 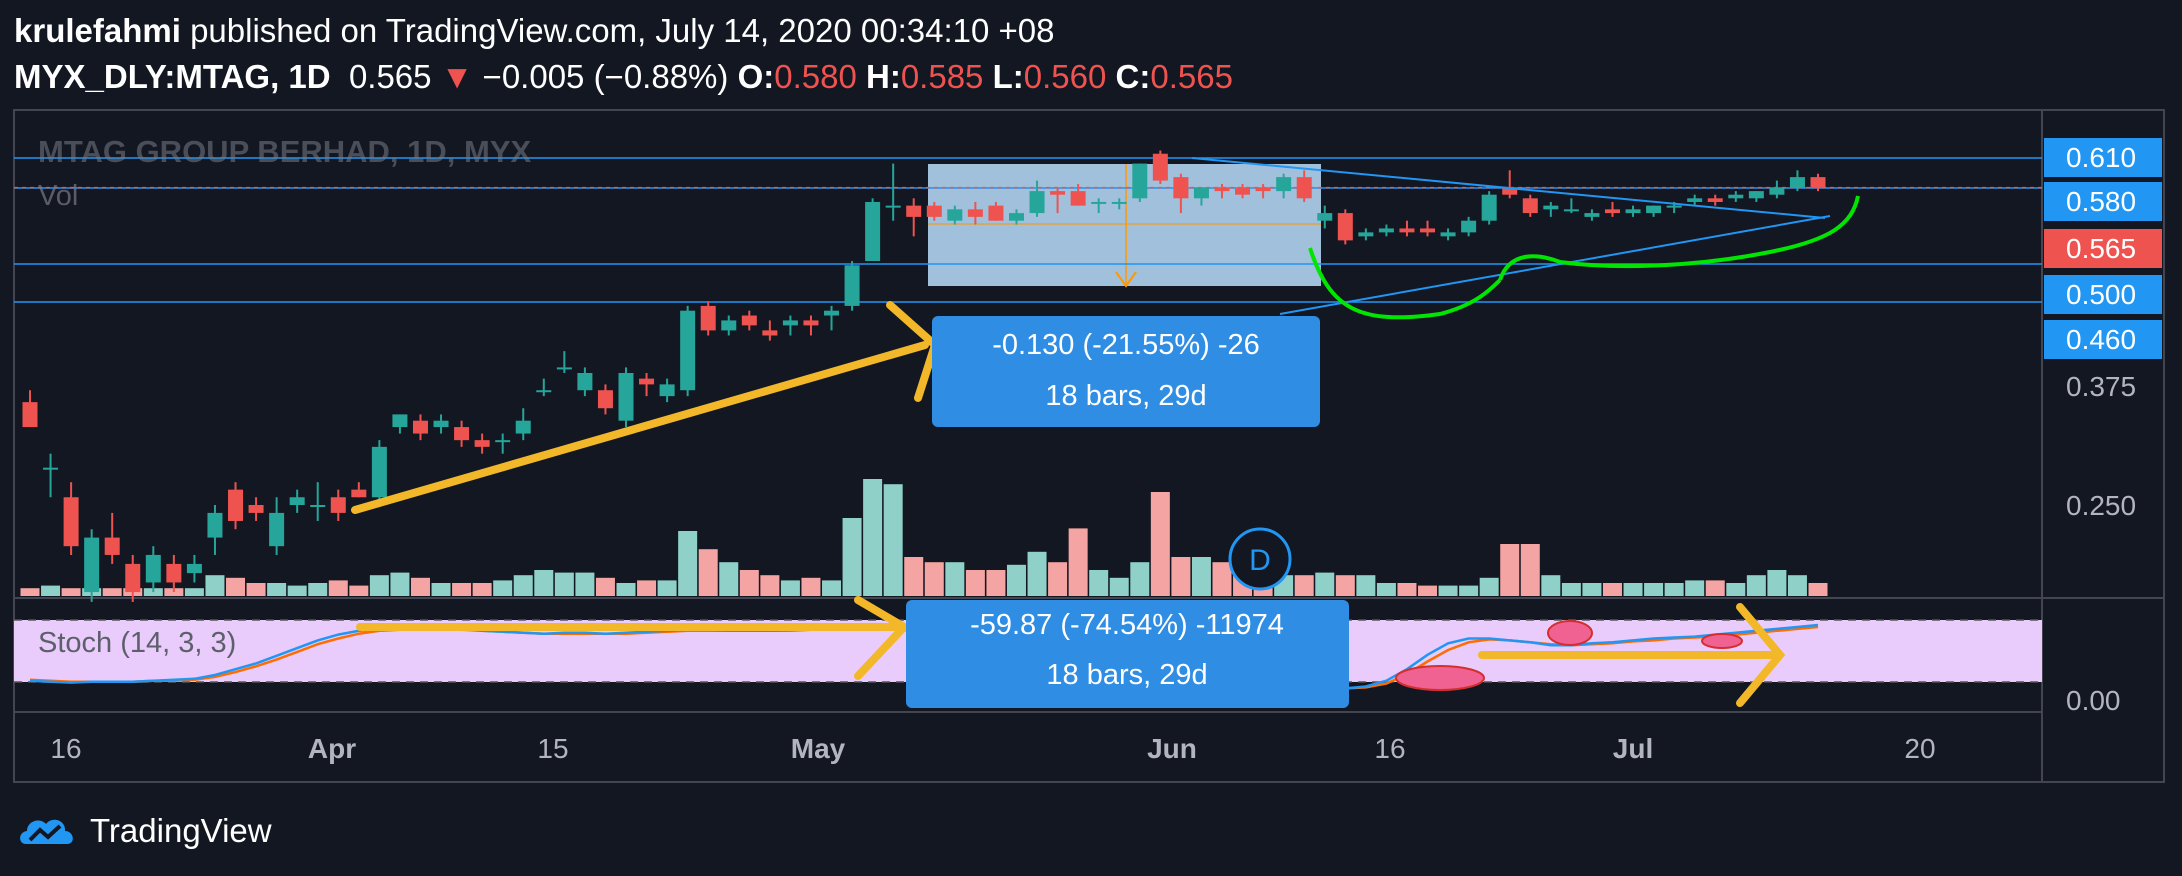 I want to click on price-axis-tick: 0.250, so click(x=2101, y=505).